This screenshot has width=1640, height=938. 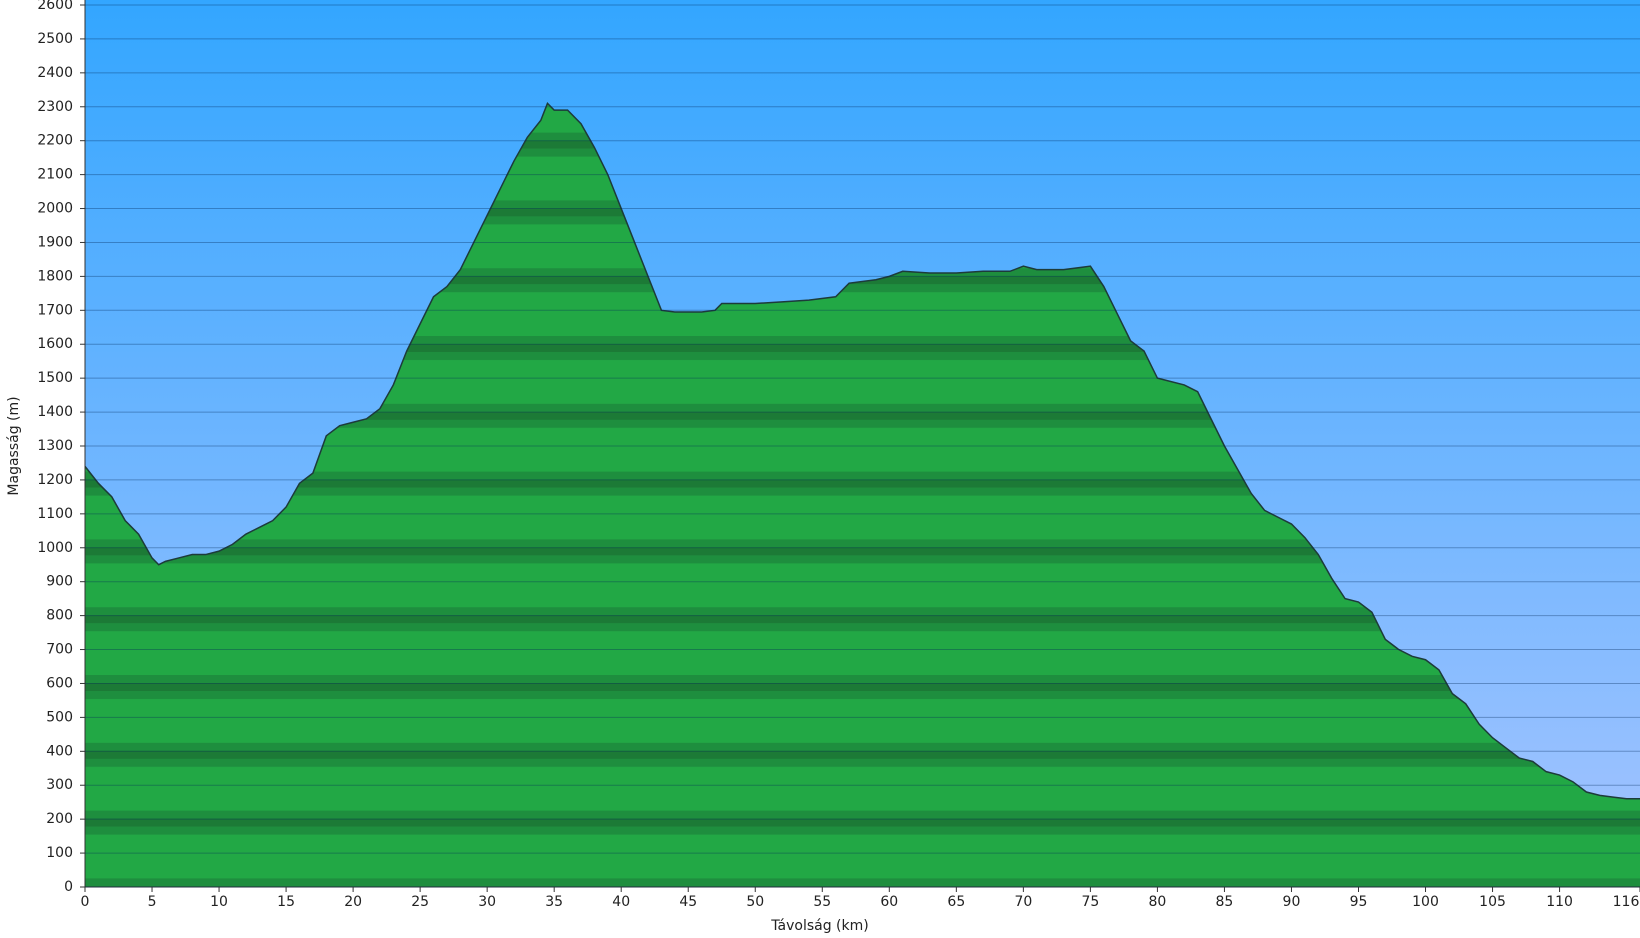 What do you see at coordinates (55, 480) in the screenshot?
I see `y-tick-label: 1200` at bounding box center [55, 480].